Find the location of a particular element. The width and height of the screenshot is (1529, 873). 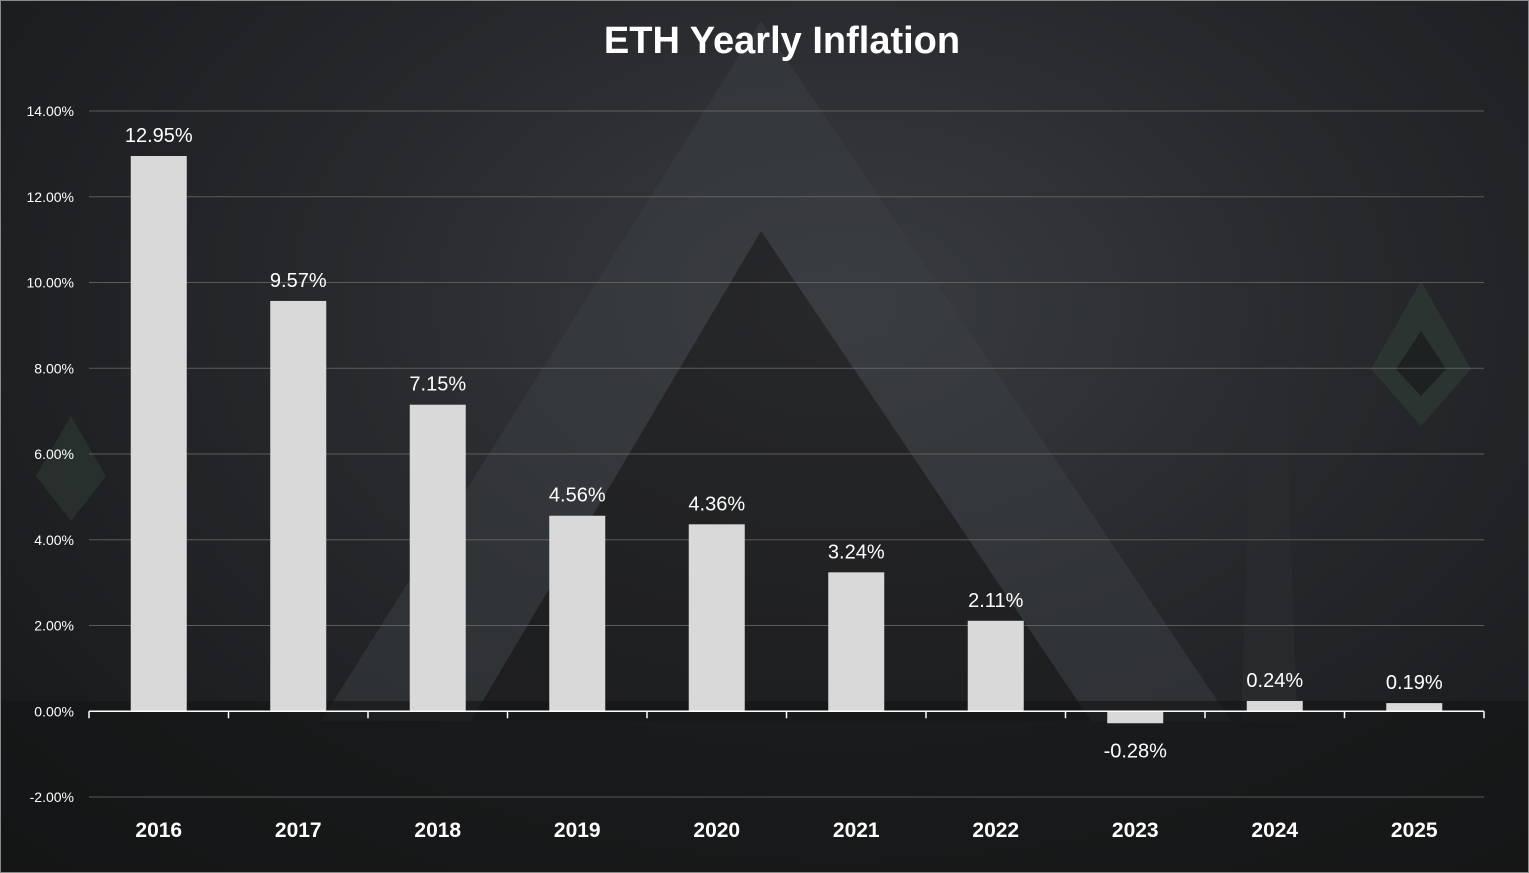

data-label-2022: 2.11% is located at coordinates (995, 601).